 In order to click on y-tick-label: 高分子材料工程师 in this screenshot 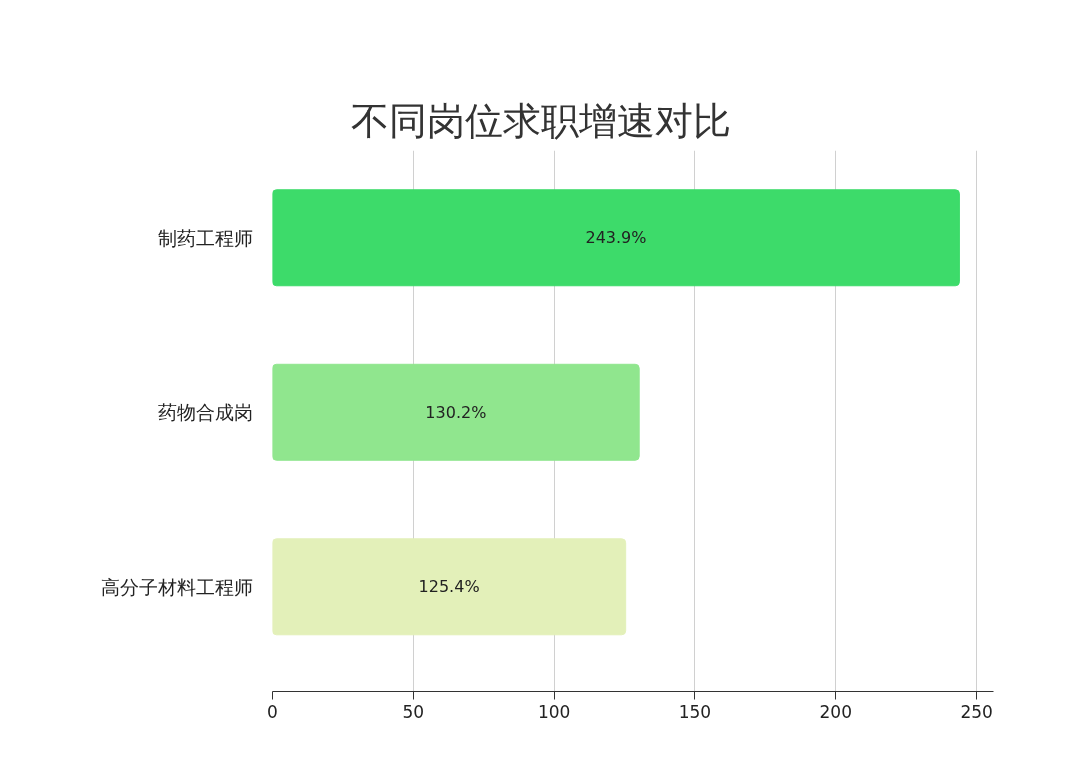, I will do `click(176, 586)`.